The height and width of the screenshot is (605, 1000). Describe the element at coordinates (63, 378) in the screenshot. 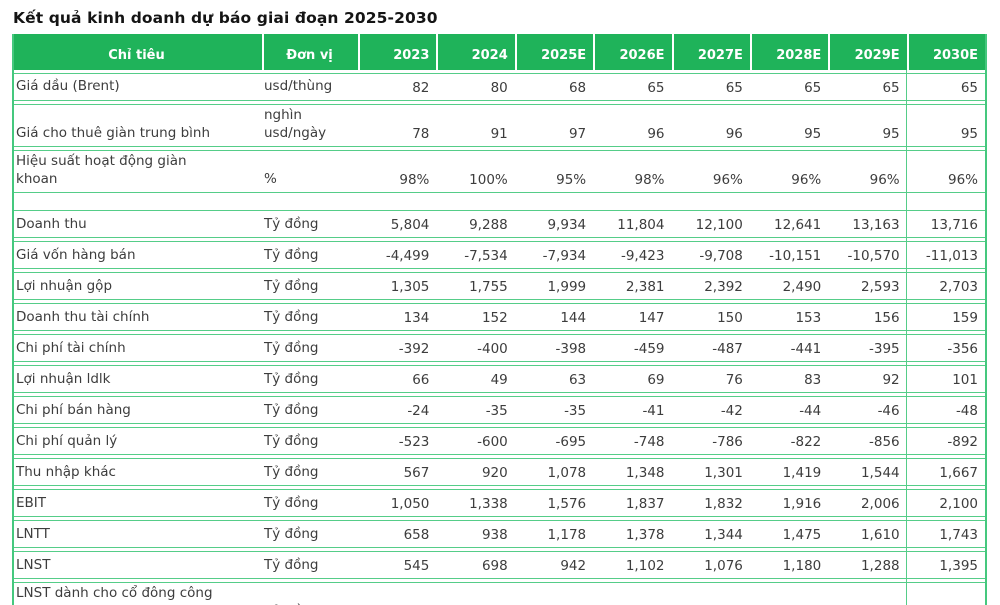

I see `row-label: Lợi nhuận ldlk` at that location.